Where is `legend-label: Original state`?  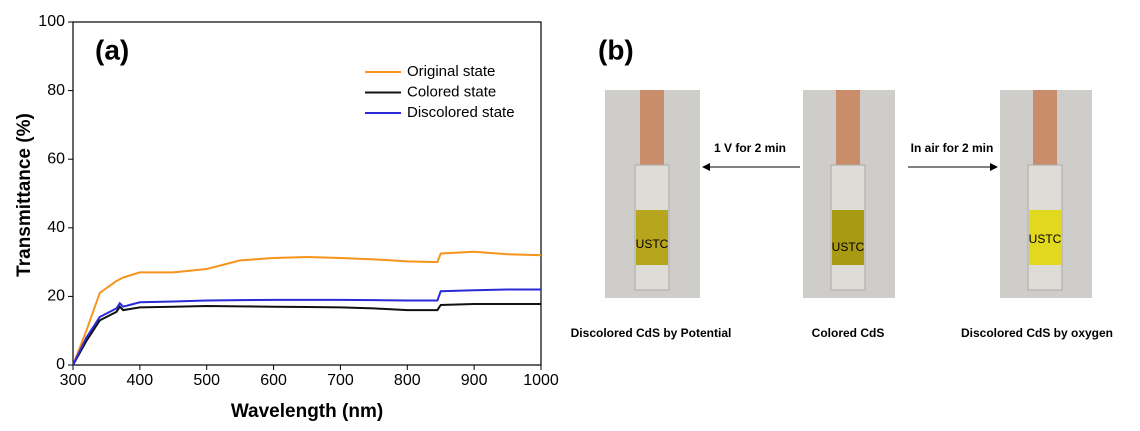 legend-label: Original state is located at coordinates (451, 71).